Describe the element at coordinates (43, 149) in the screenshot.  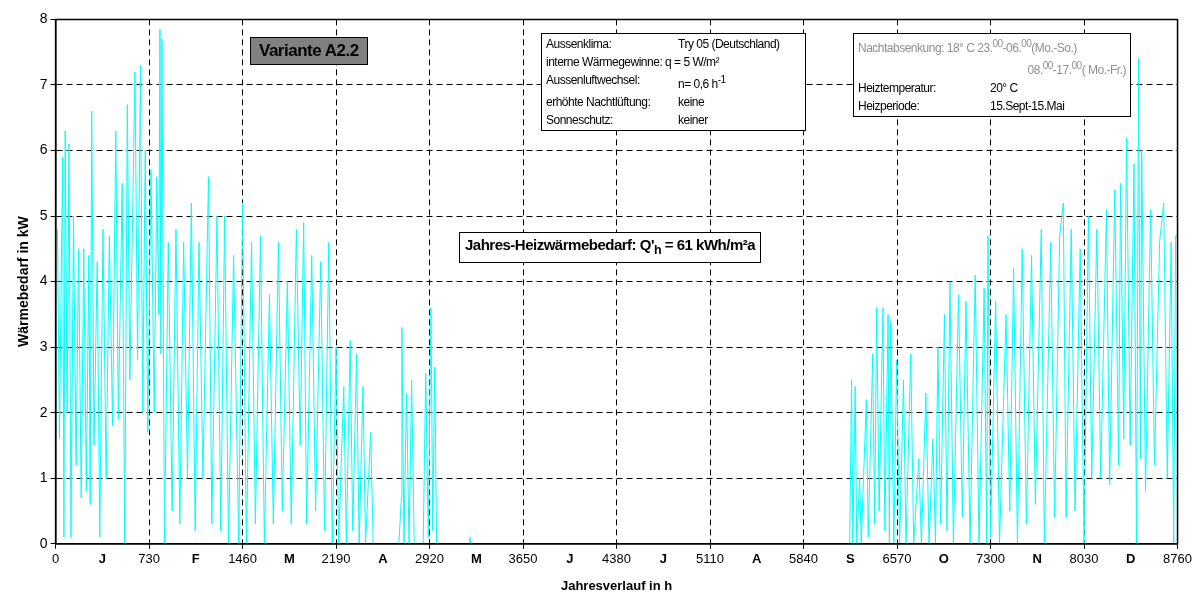
I see `y-tick-label: 6` at that location.